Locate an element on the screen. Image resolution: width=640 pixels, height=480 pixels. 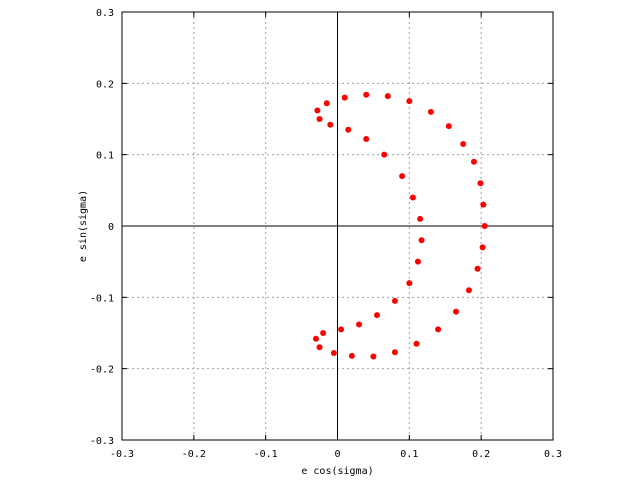
x-tick-label: 0.1 is located at coordinates (409, 454).